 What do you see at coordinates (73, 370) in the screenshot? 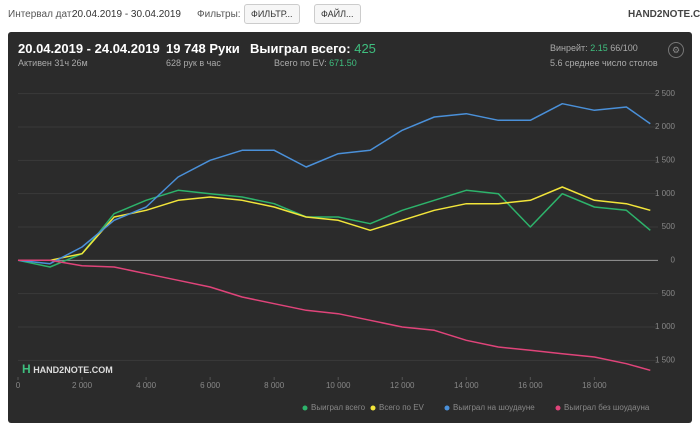
I see `watermark-text: HAND2NOTE.COM` at bounding box center [73, 370].